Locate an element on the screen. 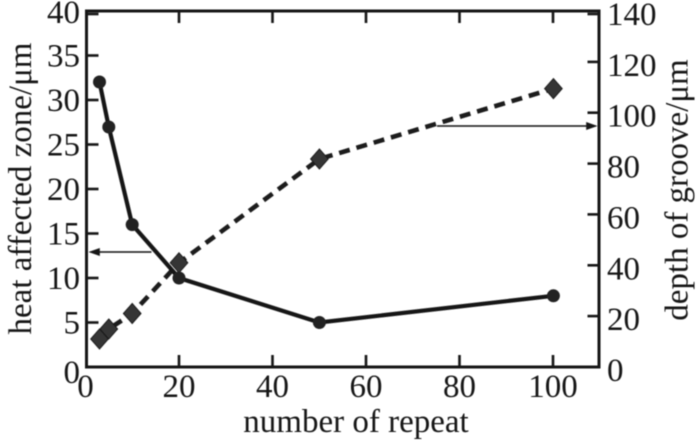  svg-text: 10 is located at coordinates (63, 279).